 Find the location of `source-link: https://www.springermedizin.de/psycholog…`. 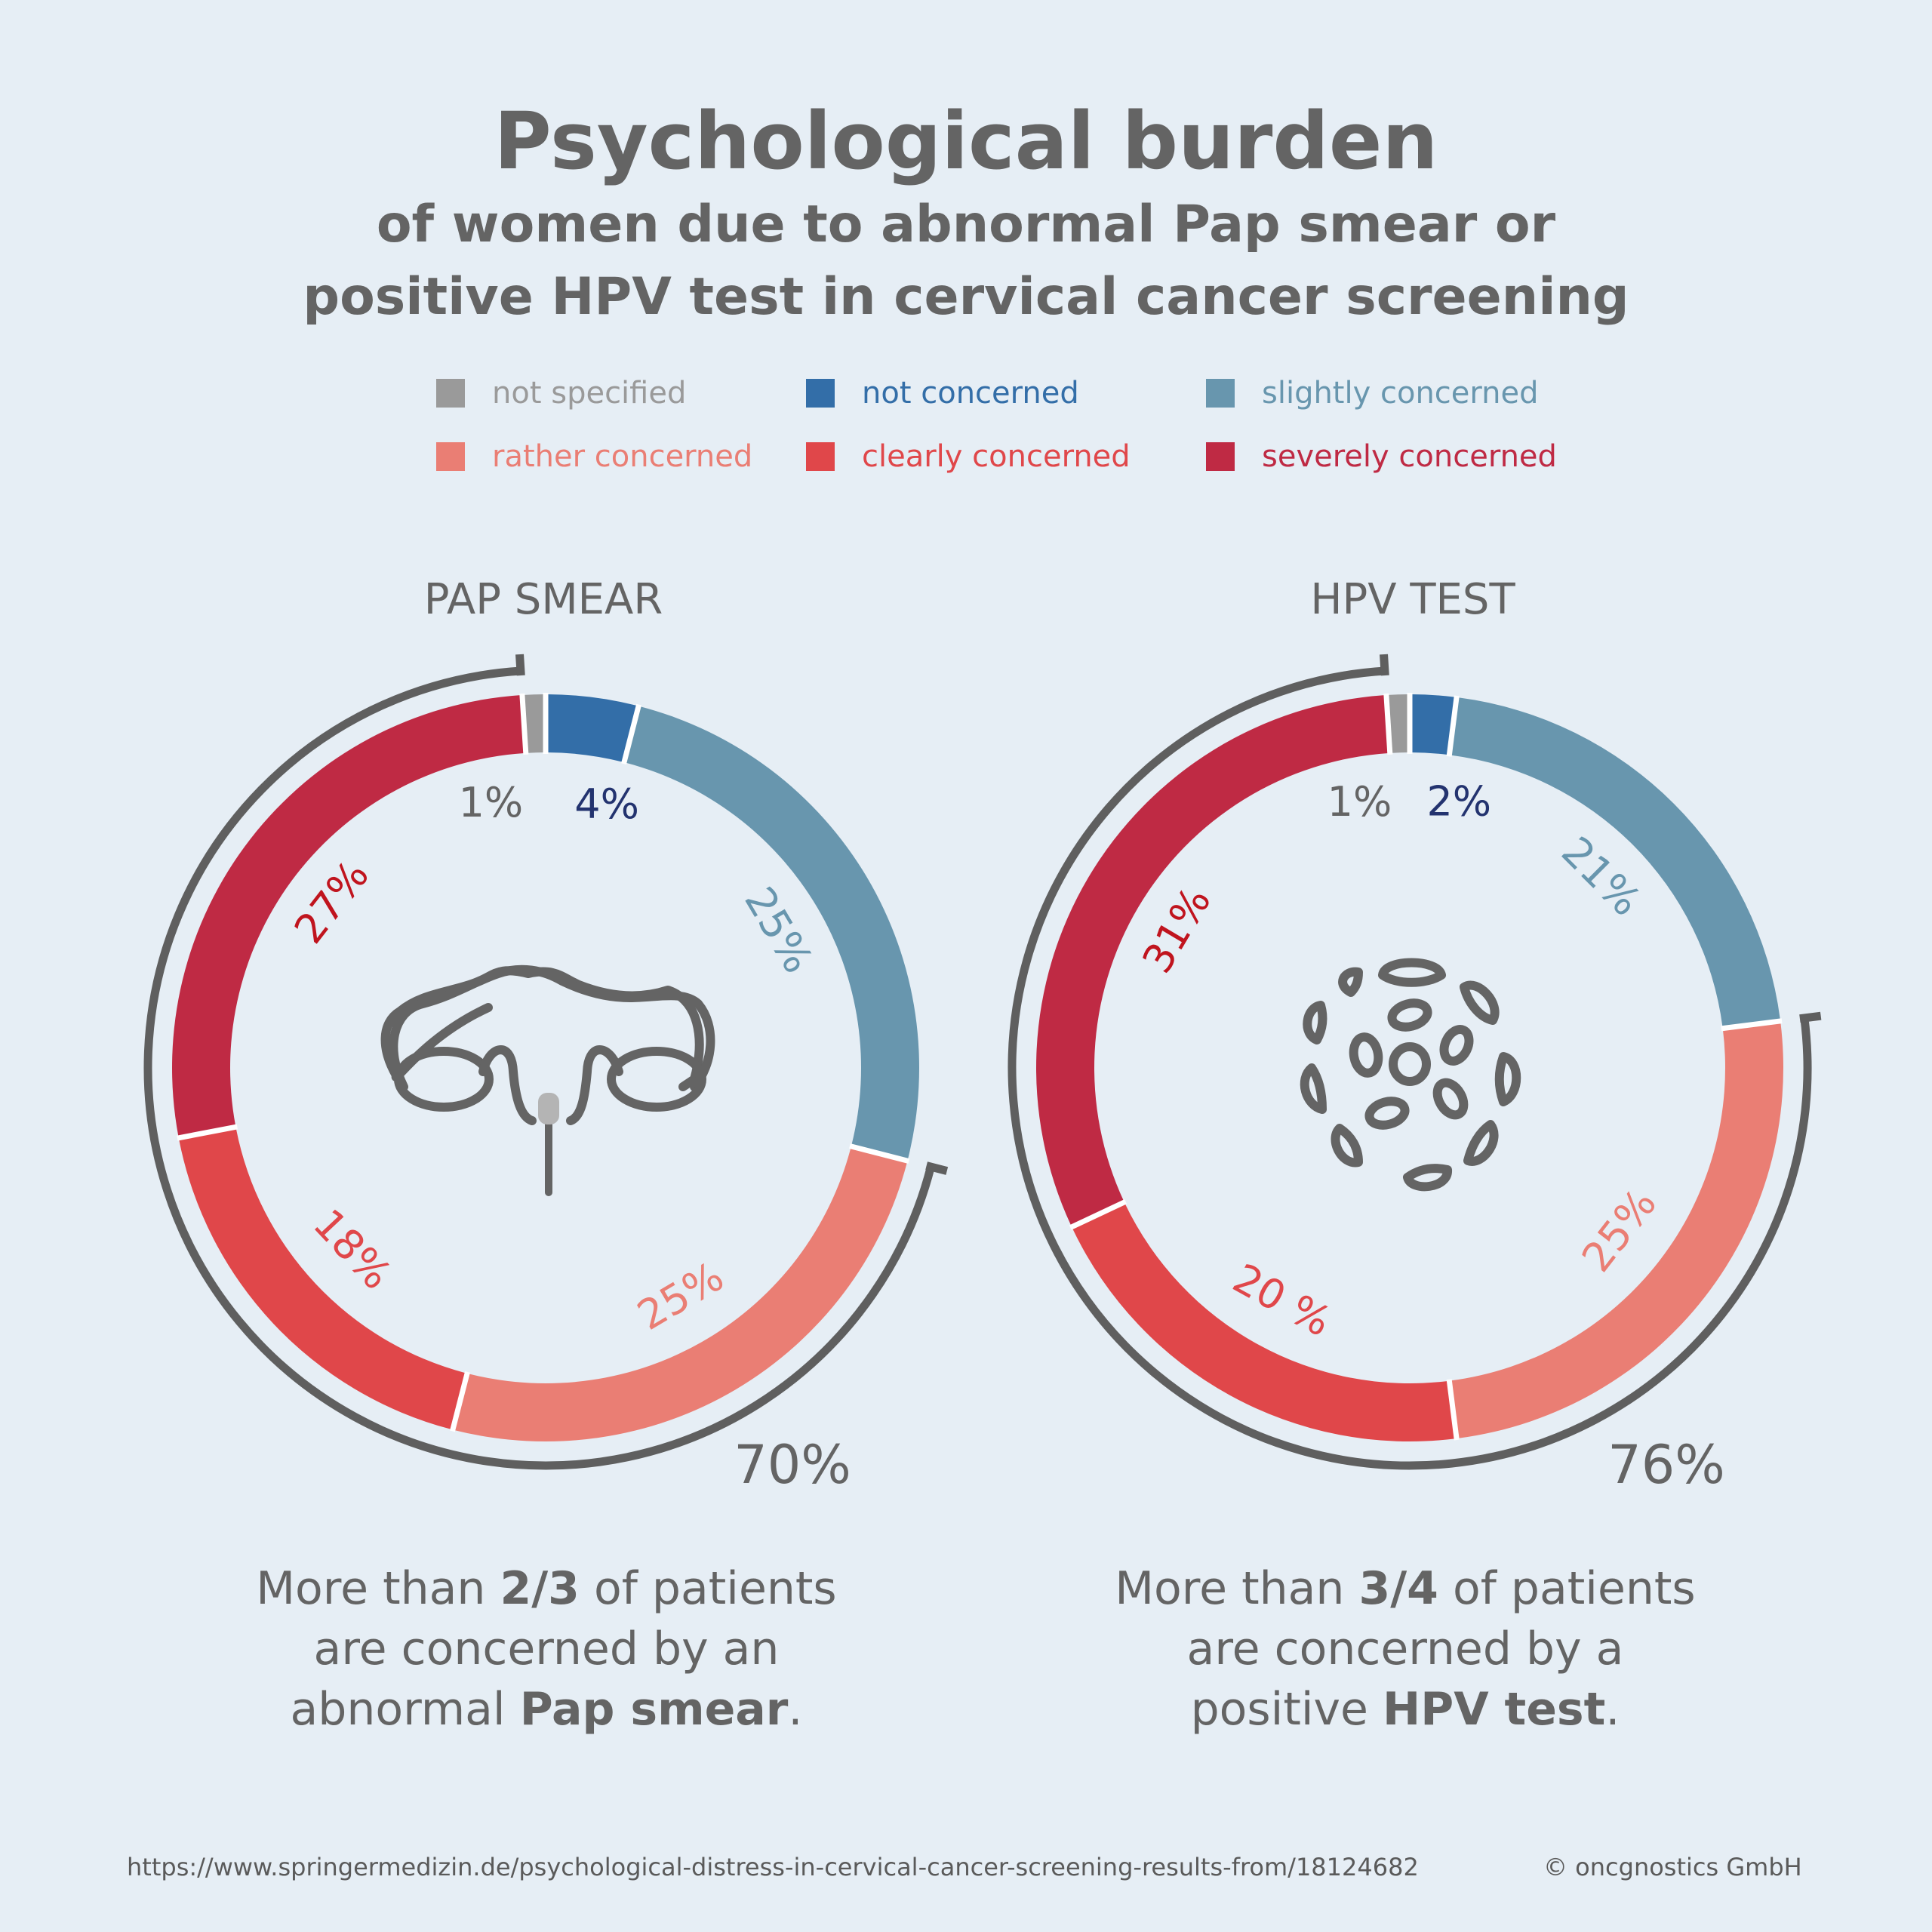

source-link: https://www.springermedizin.de/psycholog… is located at coordinates (773, 1867).